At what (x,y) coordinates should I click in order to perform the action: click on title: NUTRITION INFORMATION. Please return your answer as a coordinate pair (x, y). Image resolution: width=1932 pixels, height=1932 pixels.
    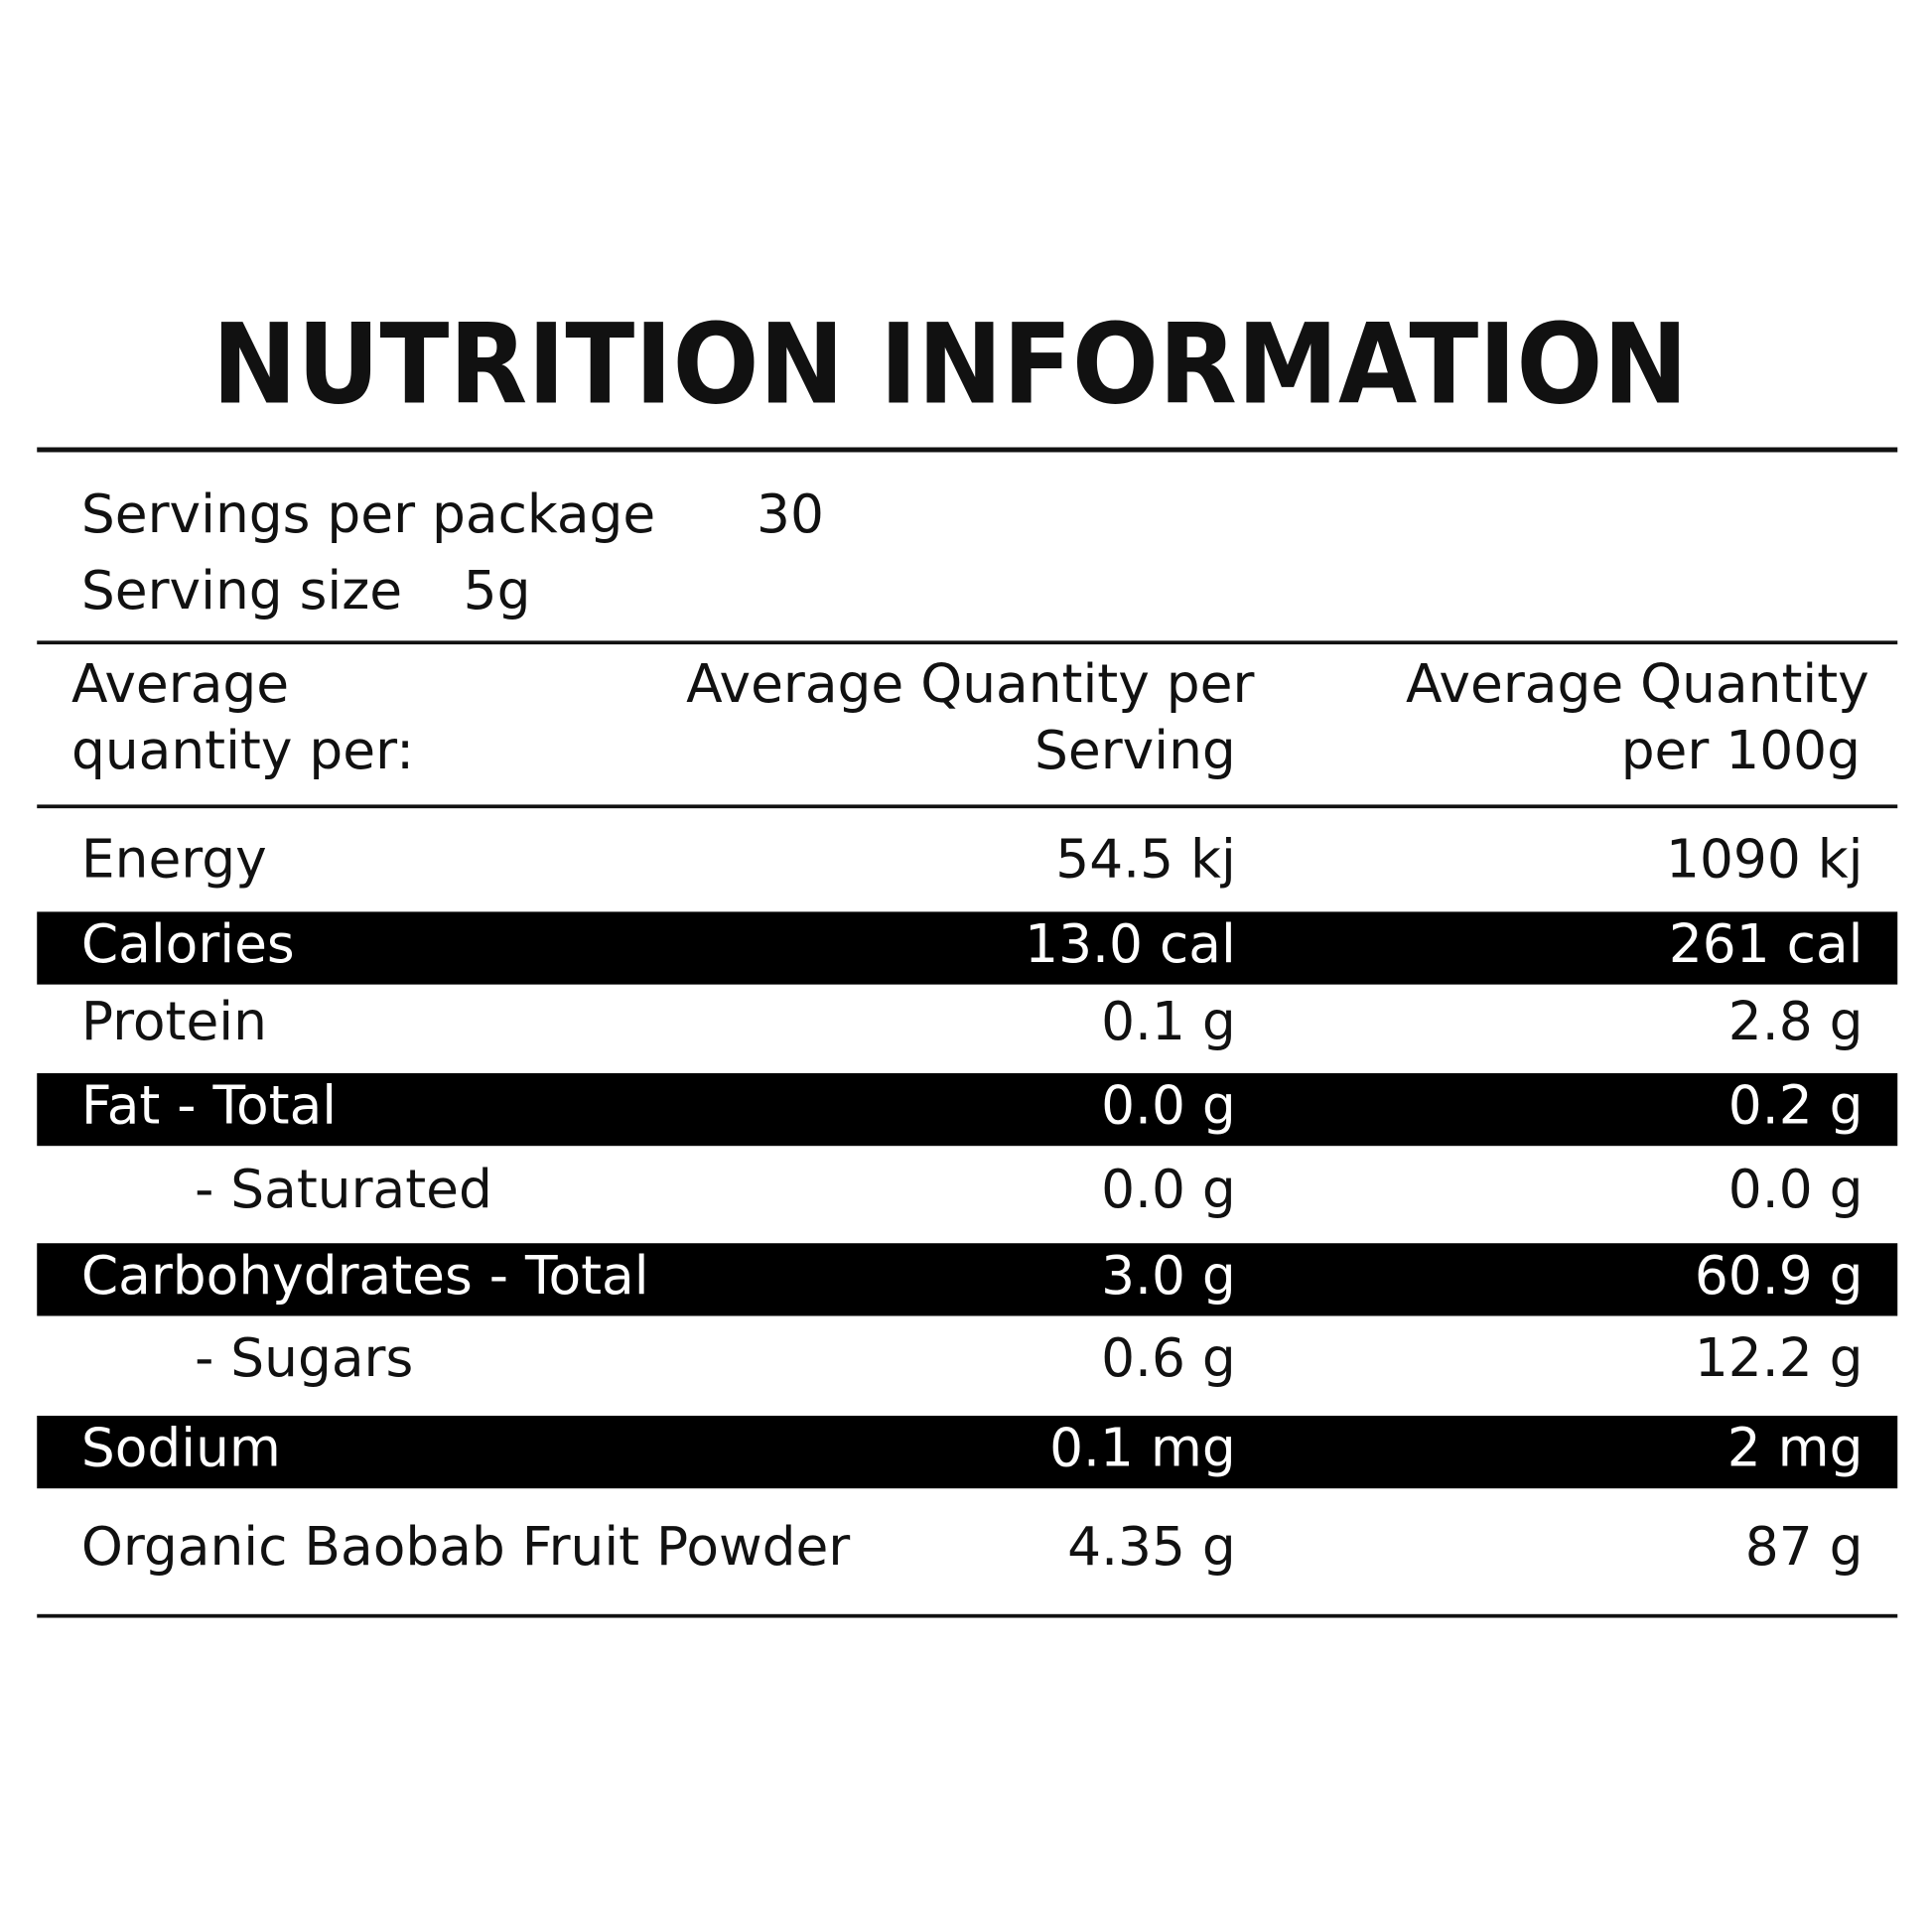
    Looking at the image, I should click on (950, 365).